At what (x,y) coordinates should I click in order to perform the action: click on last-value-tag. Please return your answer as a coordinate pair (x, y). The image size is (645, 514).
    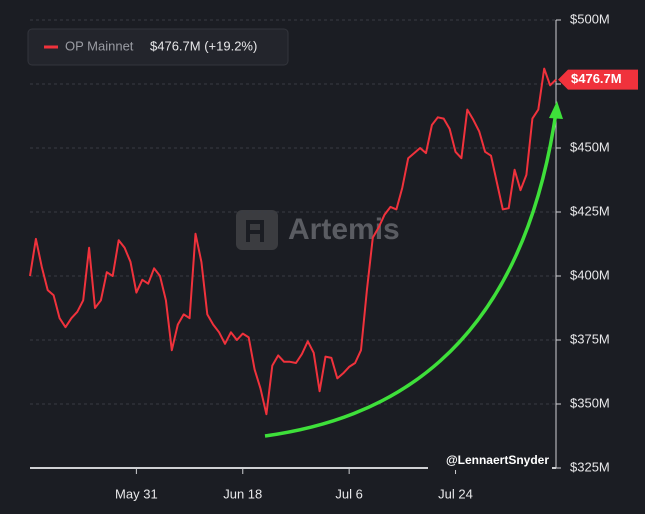
    Looking at the image, I should click on (598, 79).